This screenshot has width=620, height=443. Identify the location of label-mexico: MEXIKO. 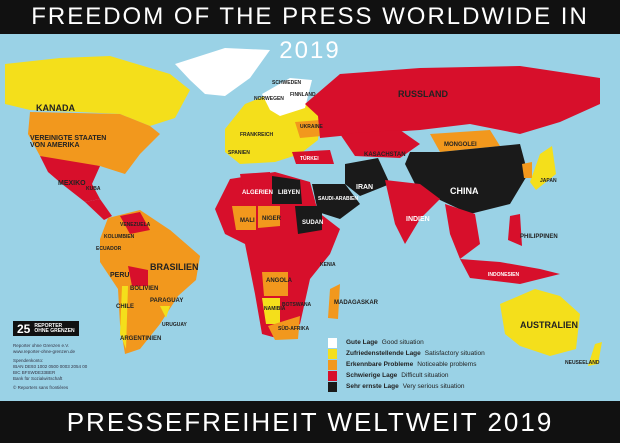
(72, 183).